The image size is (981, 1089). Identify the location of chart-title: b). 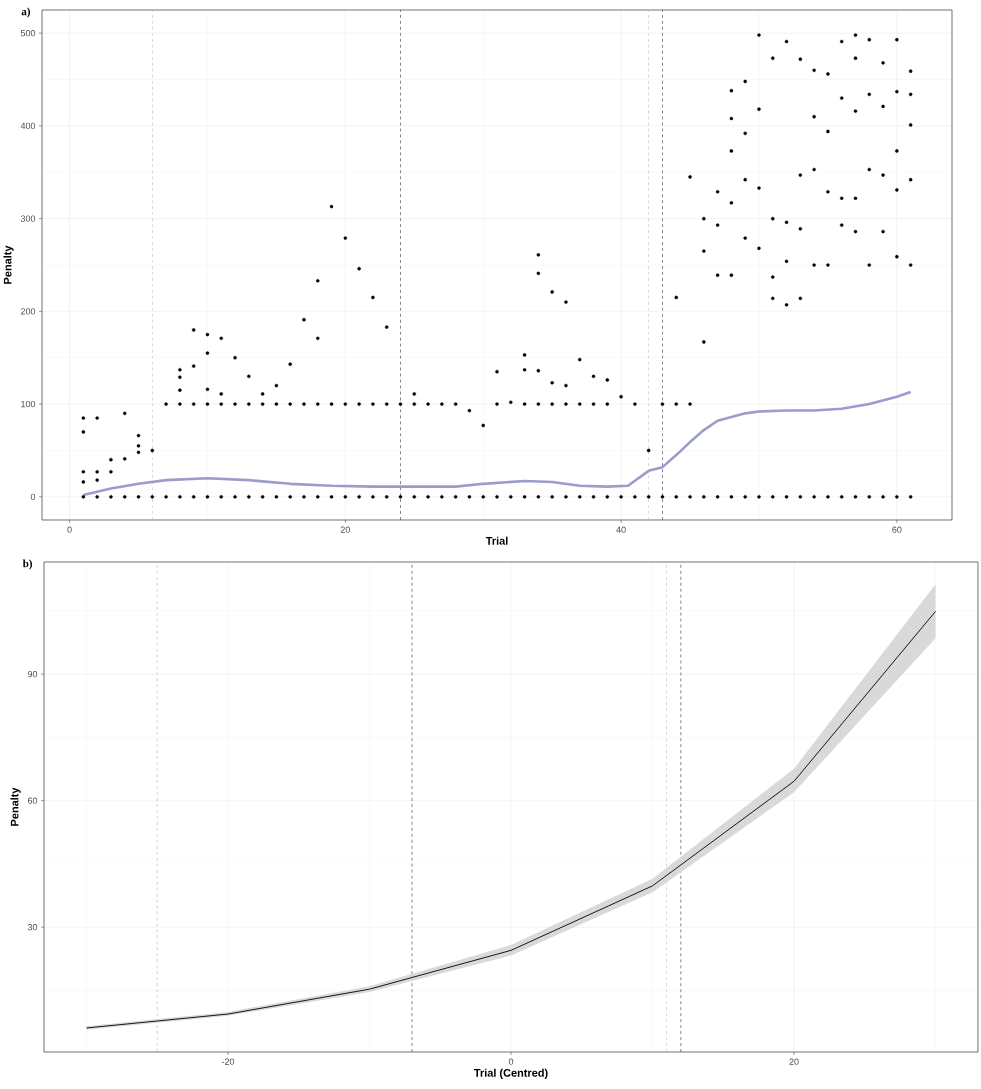
(27, 564).